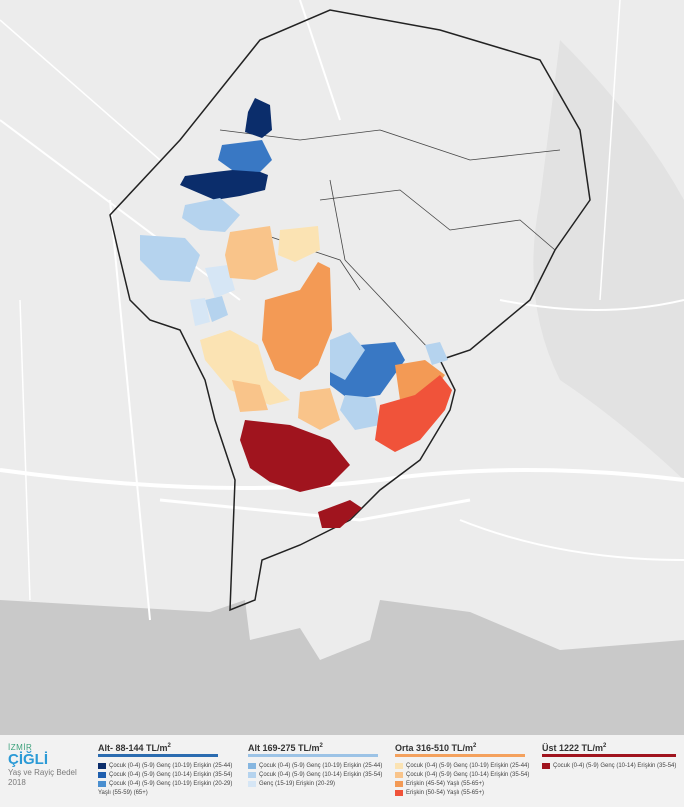 This screenshot has width=684, height=807. What do you see at coordinates (573, 748) in the screenshot?
I see `legend-title: Üst 1222 TL/m` at bounding box center [573, 748].